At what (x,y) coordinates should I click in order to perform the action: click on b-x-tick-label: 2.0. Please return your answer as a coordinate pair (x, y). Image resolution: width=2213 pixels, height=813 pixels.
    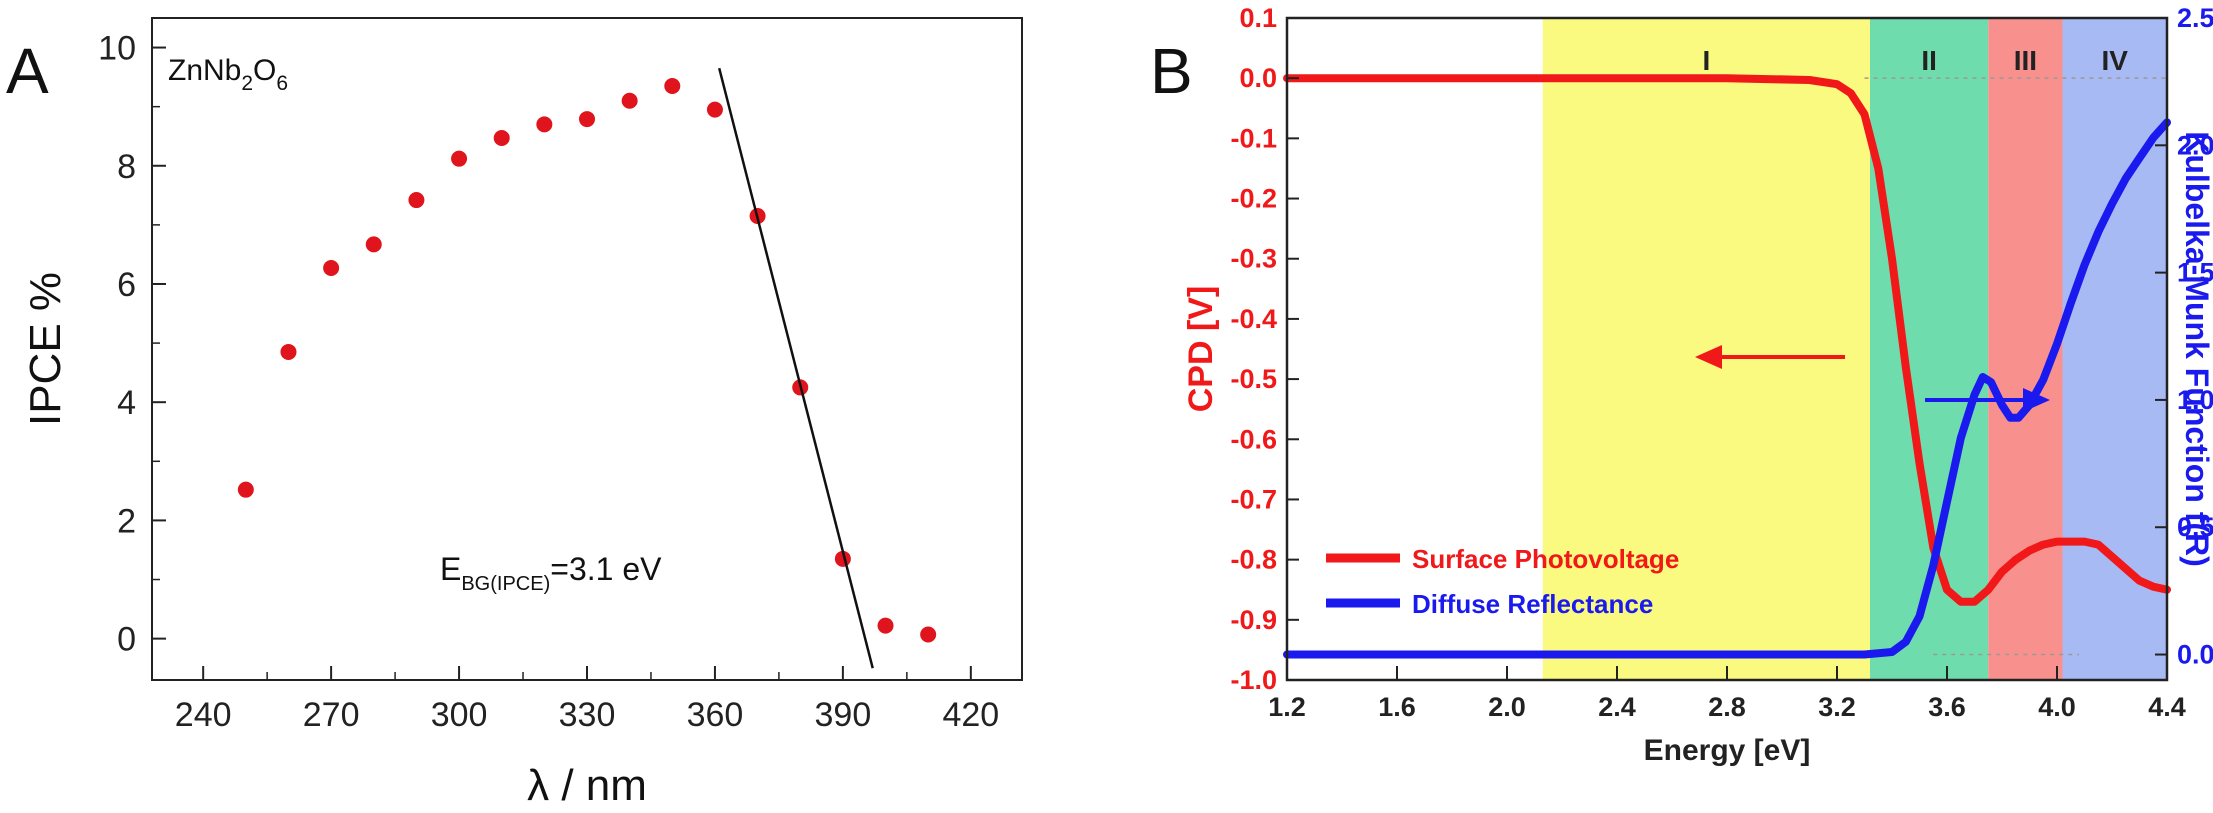
    Looking at the image, I should click on (1507, 707).